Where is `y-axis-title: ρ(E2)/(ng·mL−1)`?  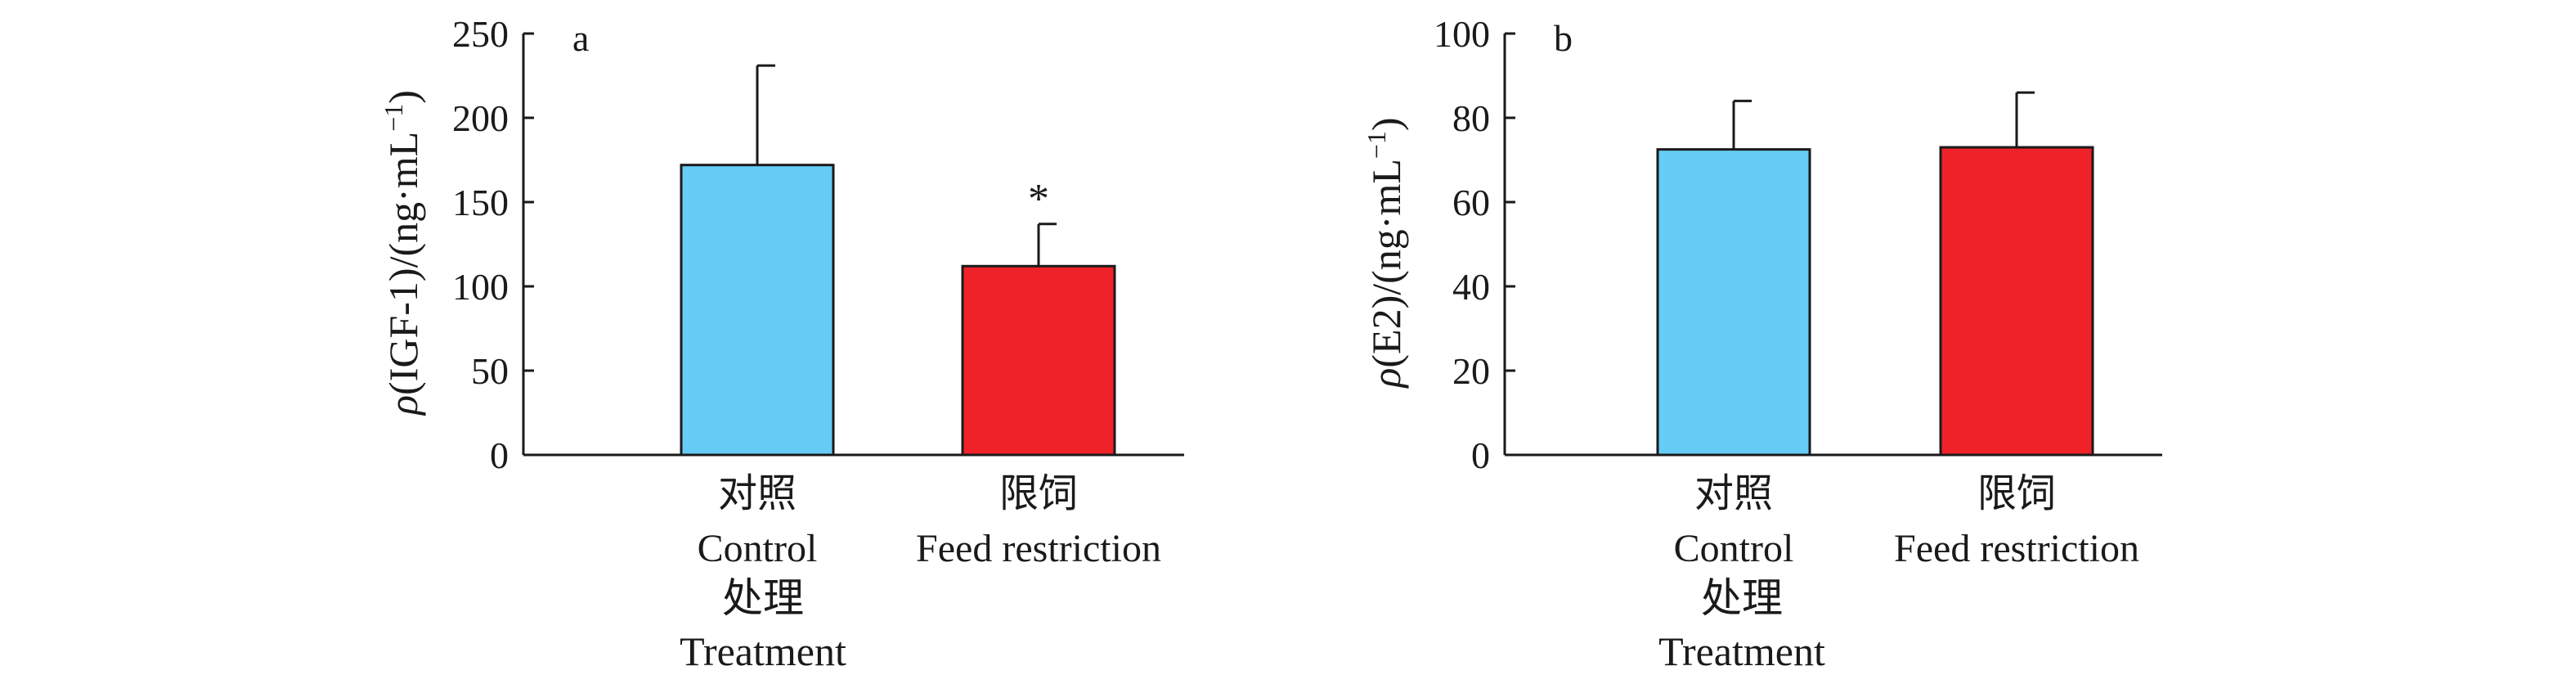 y-axis-title: ρ(E2)/(ng·mL−1) is located at coordinates (1385, 253).